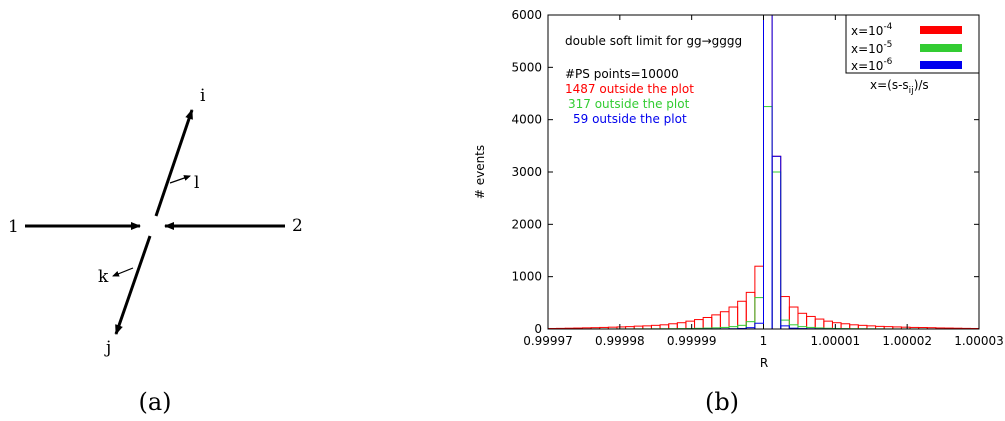 Image resolution: width=1005 pixels, height=421 pixels. I want to click on y-tick-label: 0, so click(538, 329).